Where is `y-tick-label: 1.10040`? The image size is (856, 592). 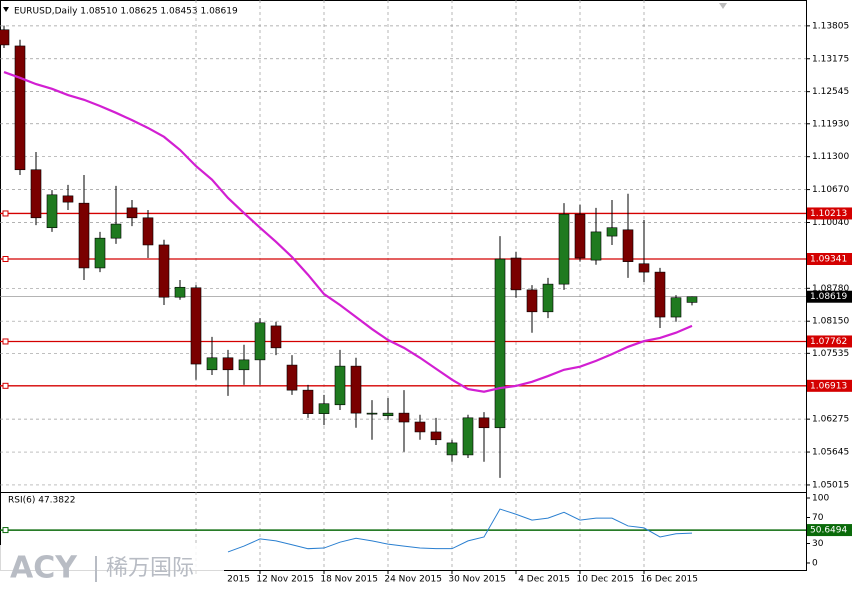 y-tick-label: 1.10040 is located at coordinates (830, 223).